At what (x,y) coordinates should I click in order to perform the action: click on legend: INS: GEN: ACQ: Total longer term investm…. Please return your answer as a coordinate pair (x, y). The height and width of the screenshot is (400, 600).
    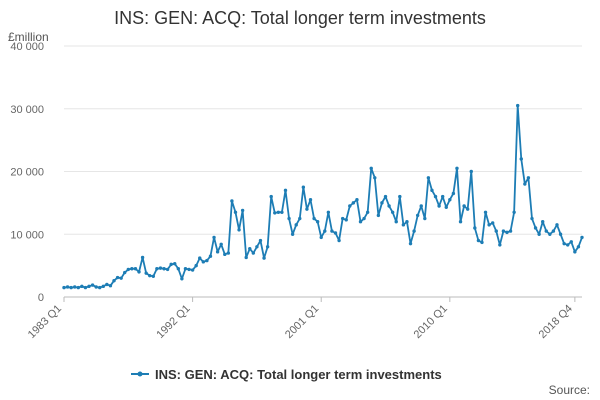
    Looking at the image, I should click on (286, 374).